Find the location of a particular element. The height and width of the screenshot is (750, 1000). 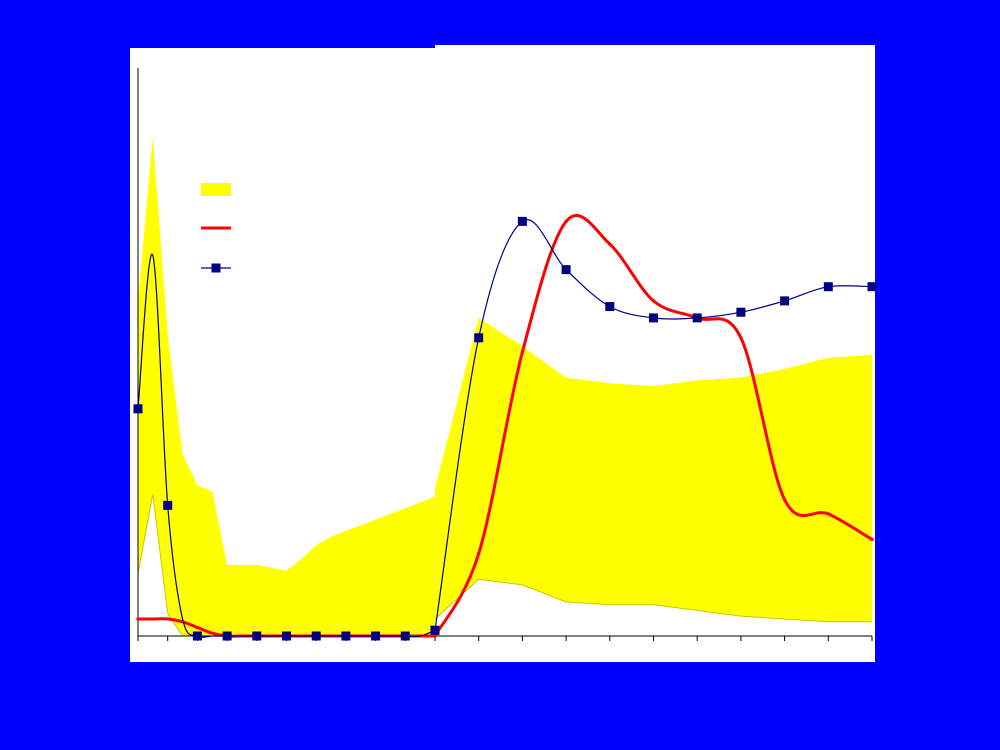

legend is located at coordinates (216, 228).